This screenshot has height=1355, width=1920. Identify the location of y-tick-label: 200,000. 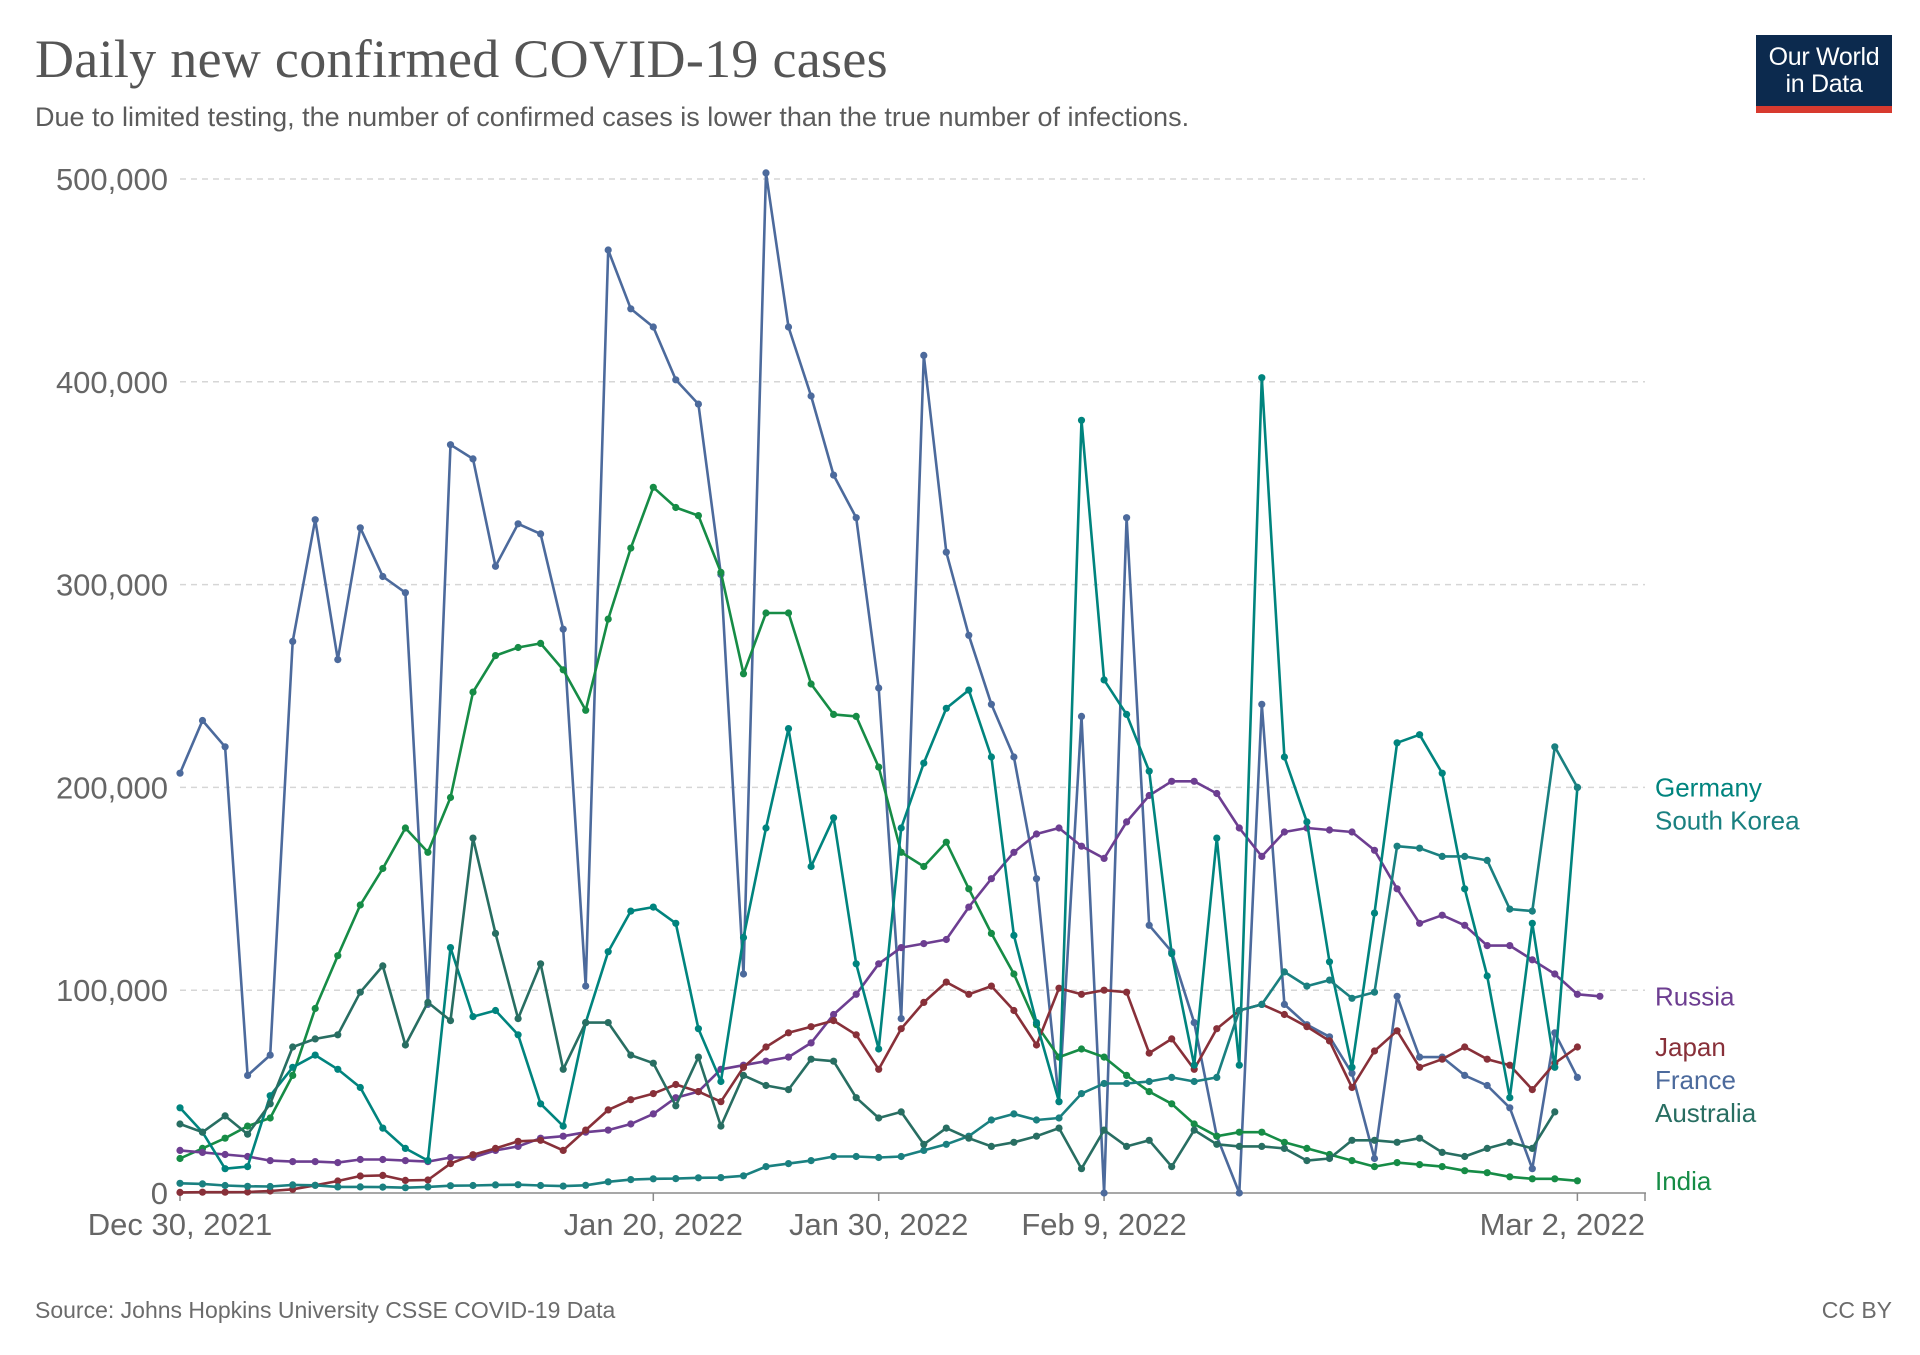
(112, 787).